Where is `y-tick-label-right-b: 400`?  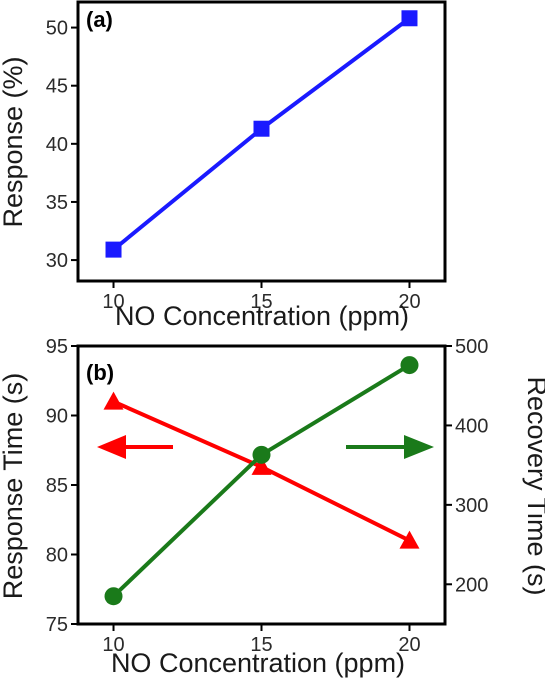
y-tick-label-right-b: 400 is located at coordinates (471, 426).